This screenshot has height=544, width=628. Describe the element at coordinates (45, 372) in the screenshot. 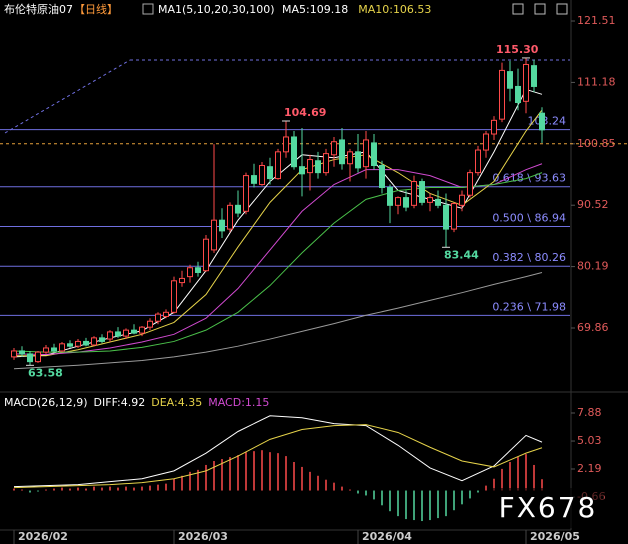

I see `annotation: 63.58` at that location.